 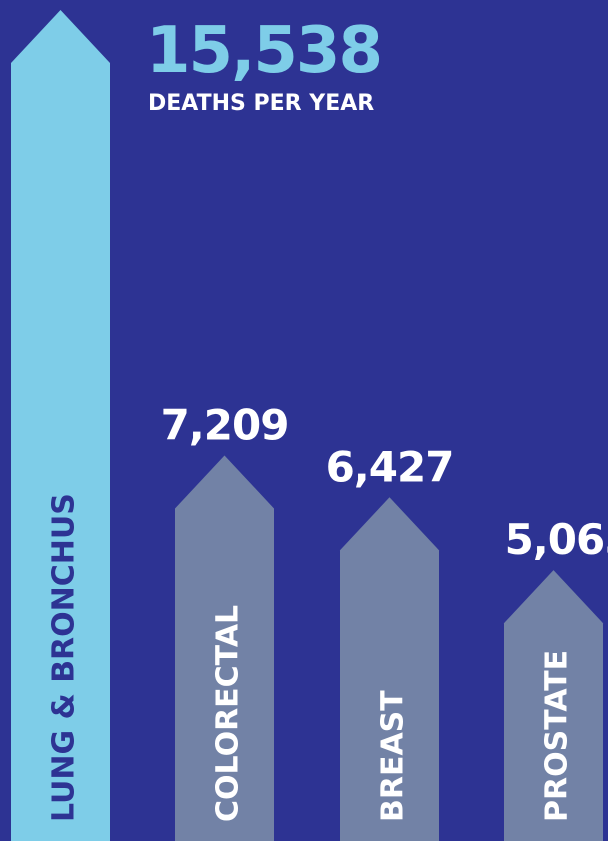 I want to click on category-label: COLORECTAL, so click(x=228, y=713).